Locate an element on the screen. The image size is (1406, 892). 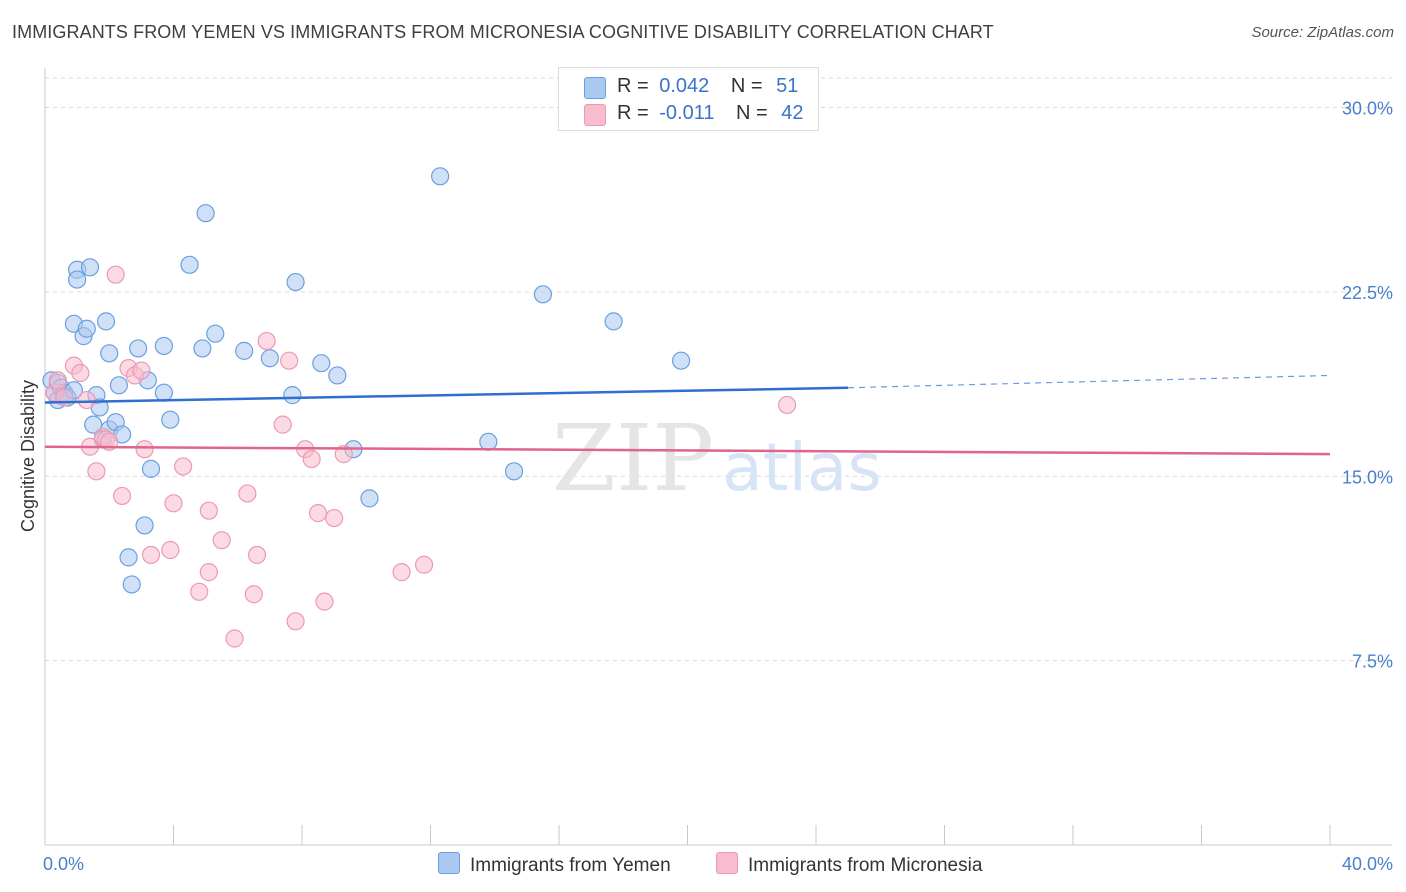
y-tick-label: 15.0% is located at coordinates (1367, 477).